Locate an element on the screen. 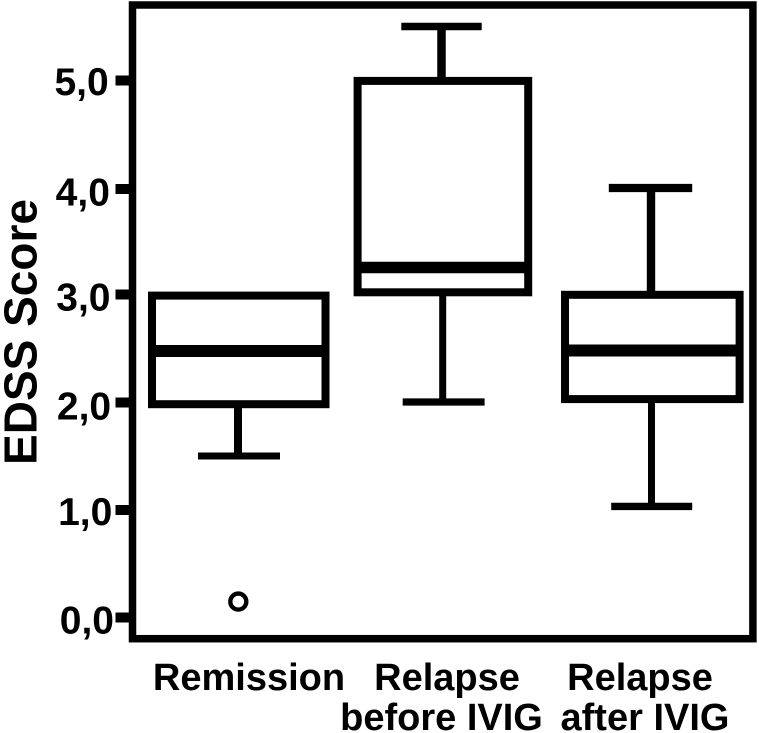  svg-text: 3,0 is located at coordinates (83, 298).